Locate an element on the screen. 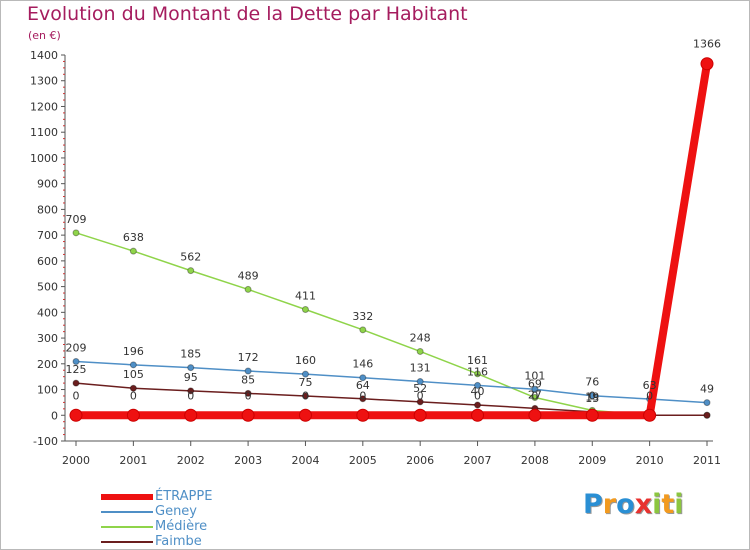 This screenshot has width=750, height=550. unit-label: (en €) is located at coordinates (44, 35).